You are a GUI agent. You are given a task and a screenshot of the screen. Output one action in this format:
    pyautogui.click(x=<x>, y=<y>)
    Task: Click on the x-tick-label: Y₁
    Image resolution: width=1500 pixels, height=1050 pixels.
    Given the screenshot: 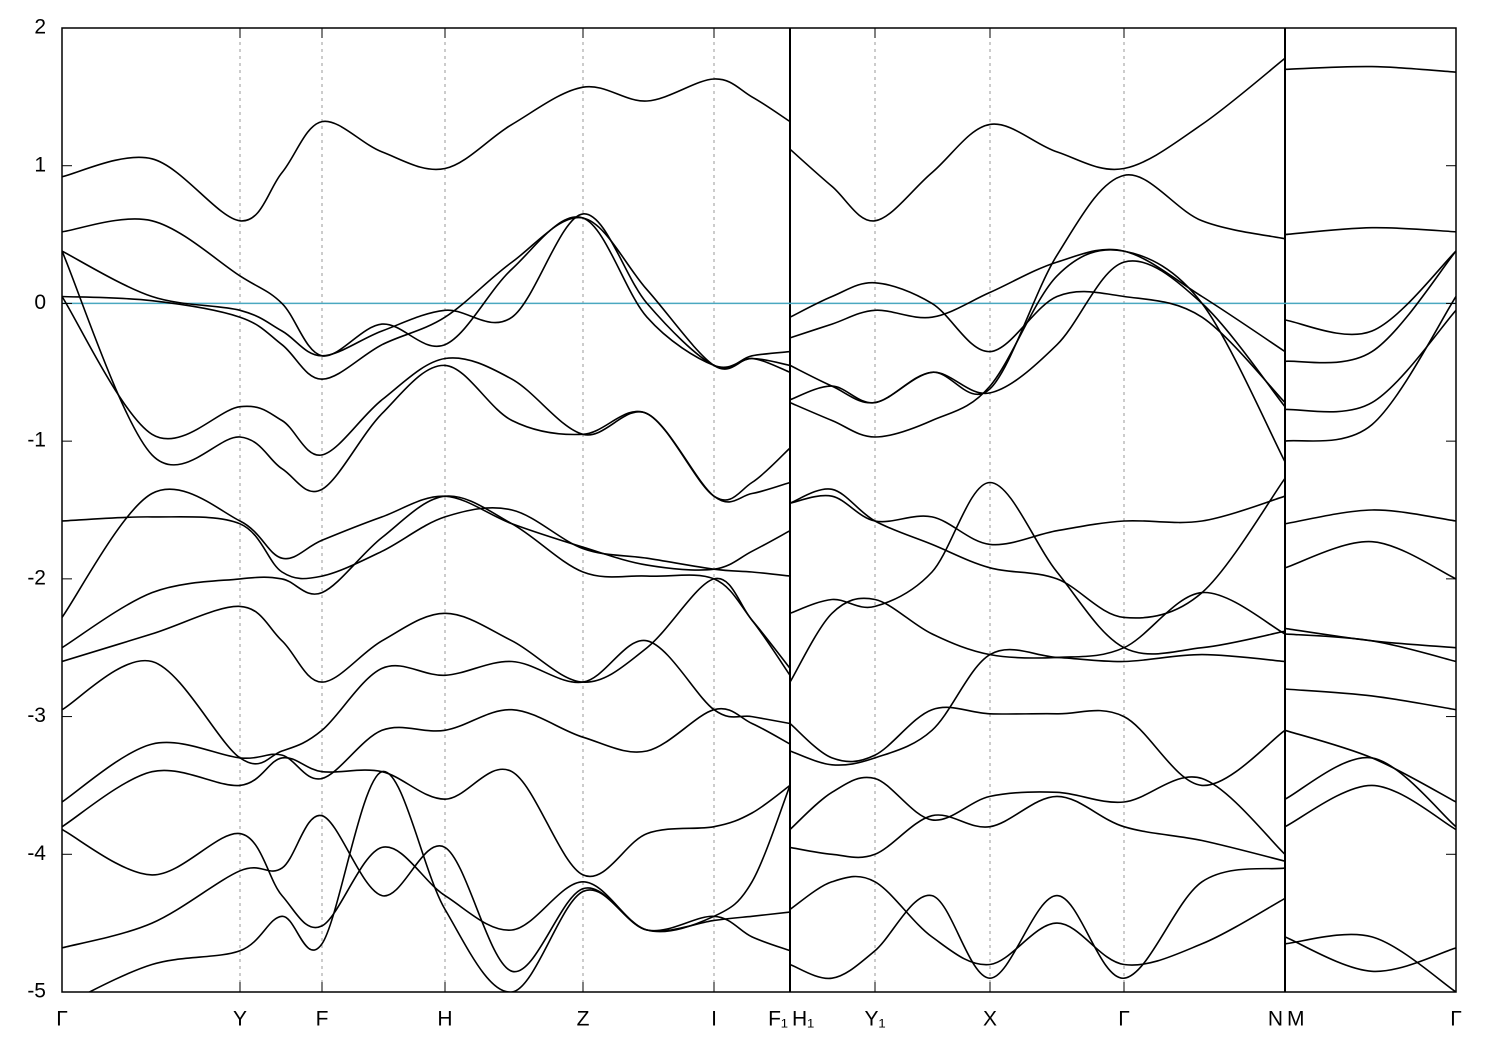 What is the action you would take?
    pyautogui.click(x=874, y=1019)
    